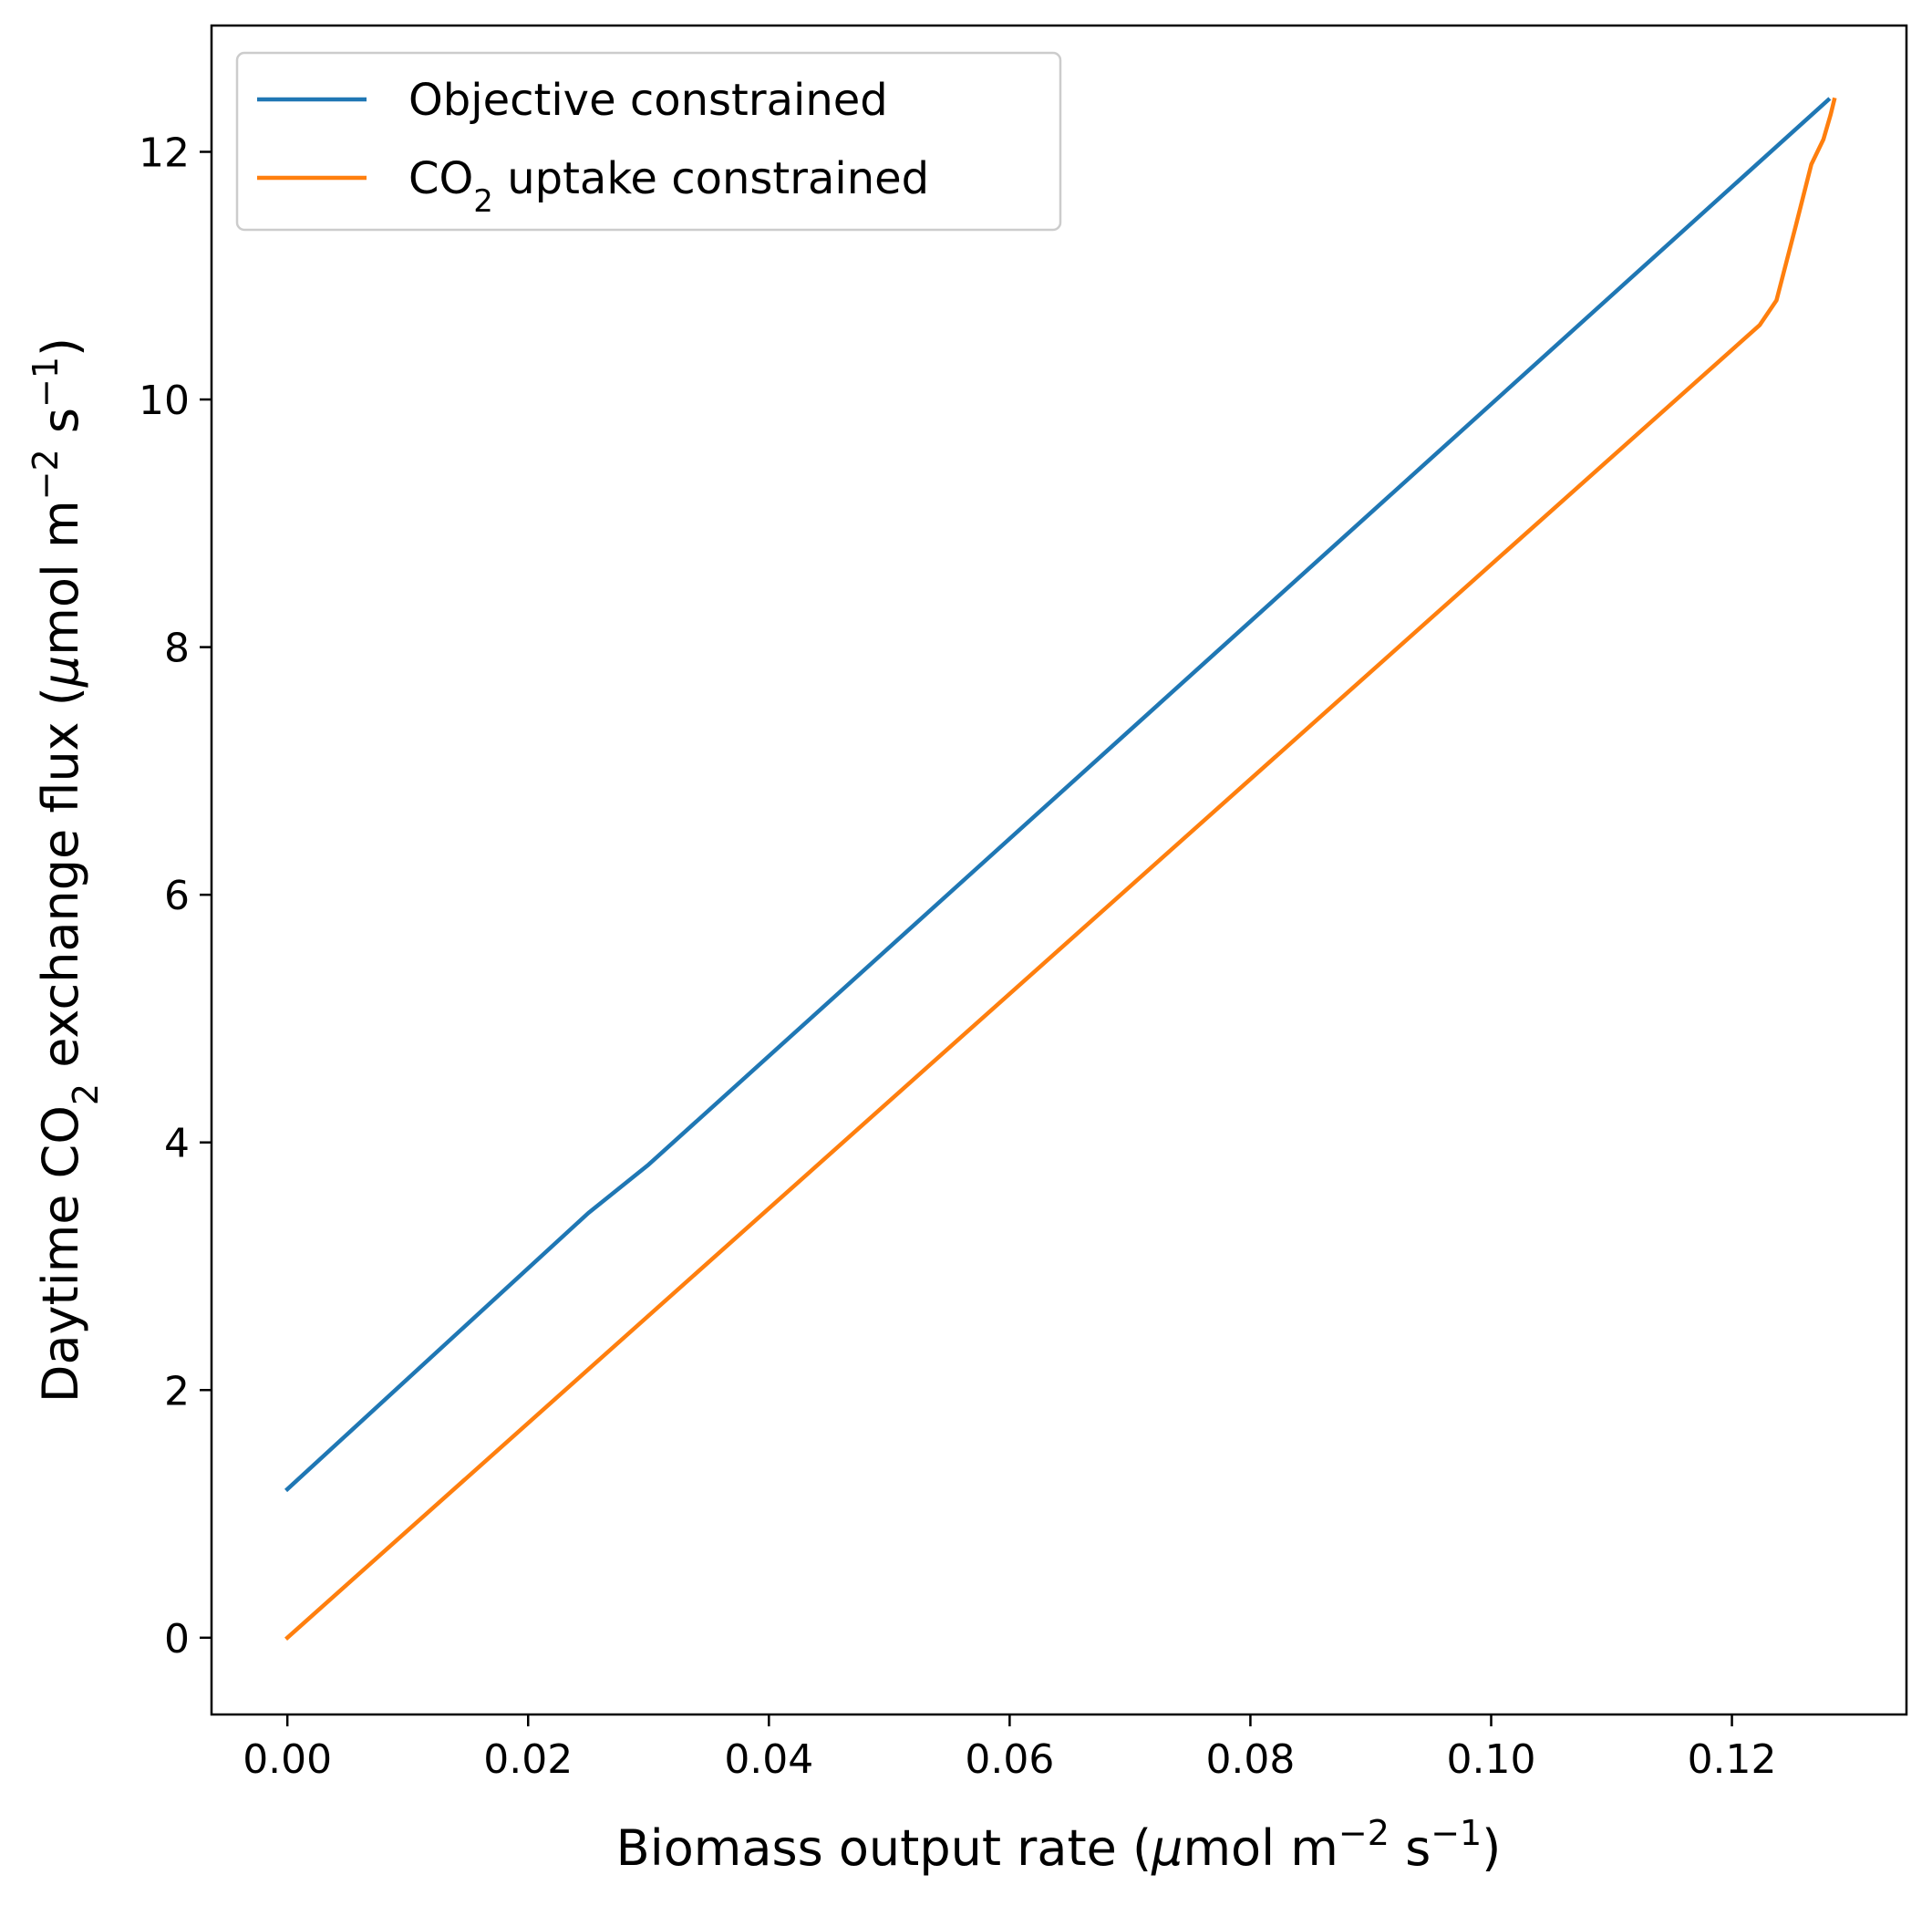 This screenshot has height=1906, width=1932. Describe the element at coordinates (1491, 1759) in the screenshot. I see `x-tick-label: 0.10` at that location.